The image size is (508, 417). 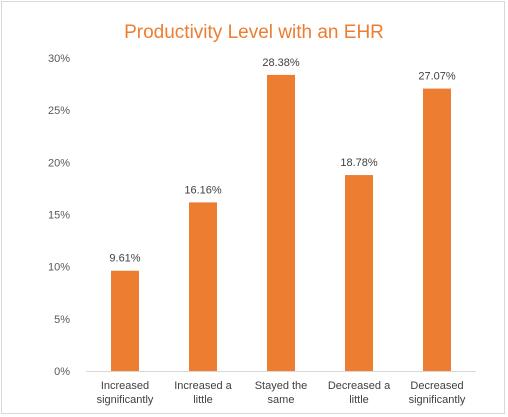 I want to click on data-label: 27.07%, so click(x=437, y=77).